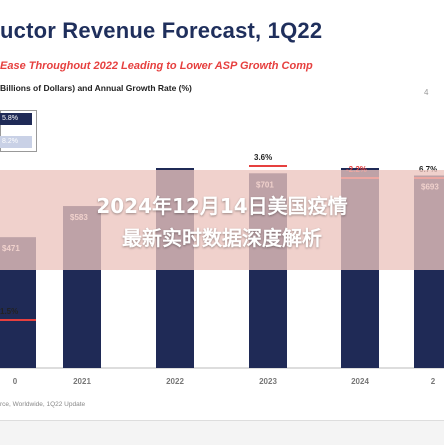 This screenshot has width=444, height=445. What do you see at coordinates (16, 142) in the screenshot?
I see `legend-swatch-2: 8.2%` at bounding box center [16, 142].